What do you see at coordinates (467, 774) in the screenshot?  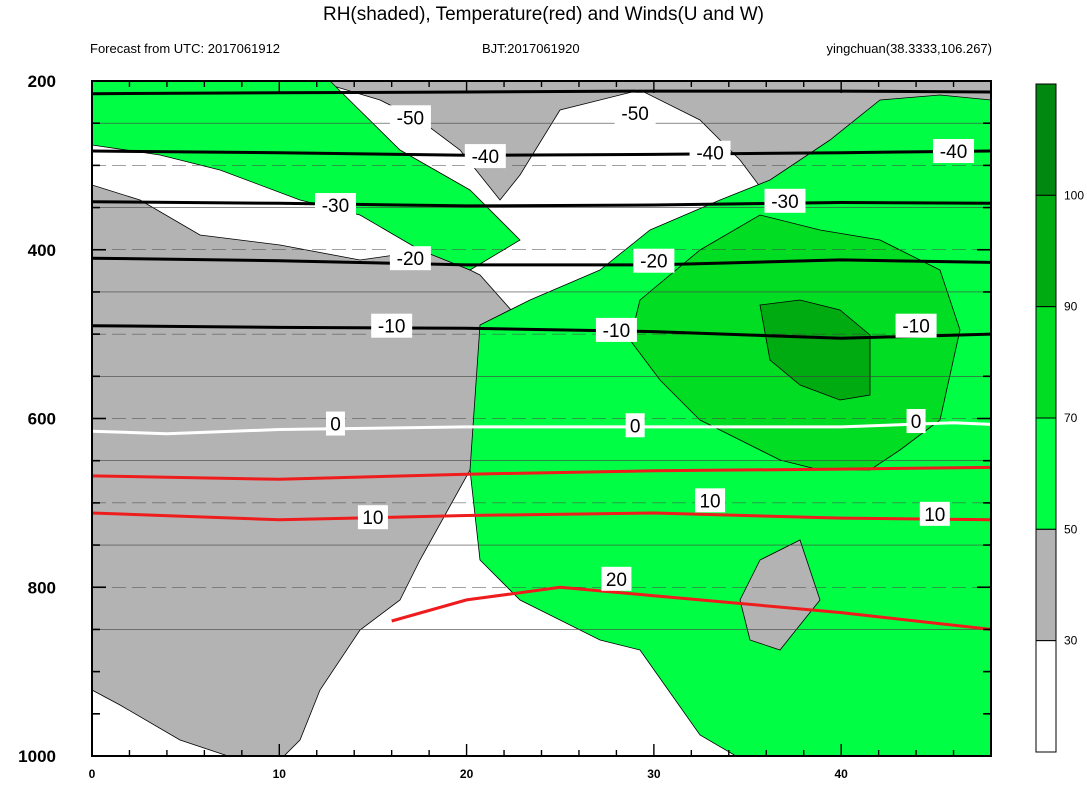 I see `x-tick-label: 20` at bounding box center [467, 774].